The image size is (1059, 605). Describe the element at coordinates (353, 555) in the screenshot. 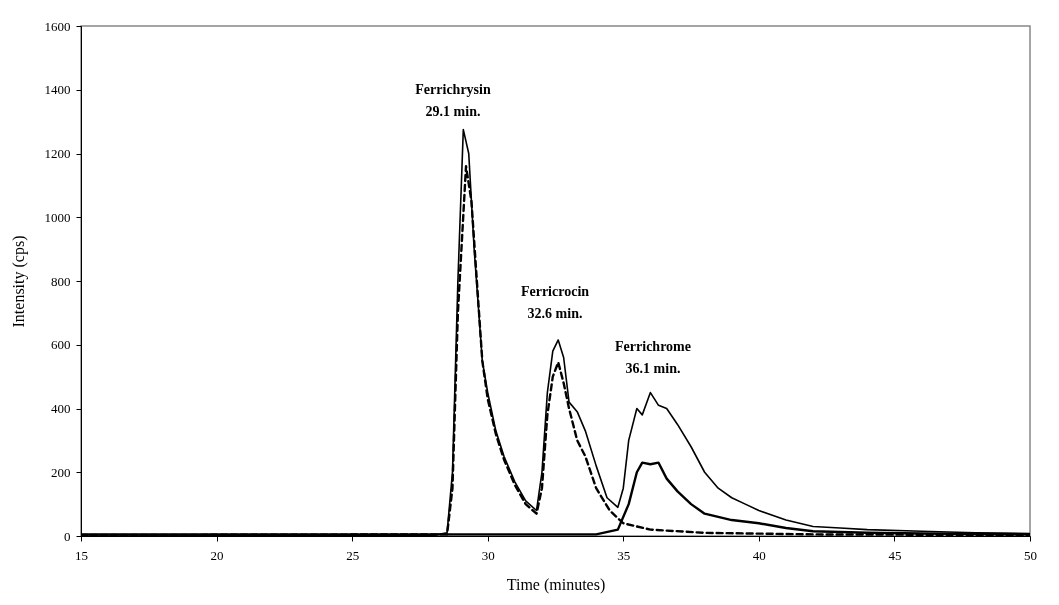

I see `x-tick-label: 25` at that location.